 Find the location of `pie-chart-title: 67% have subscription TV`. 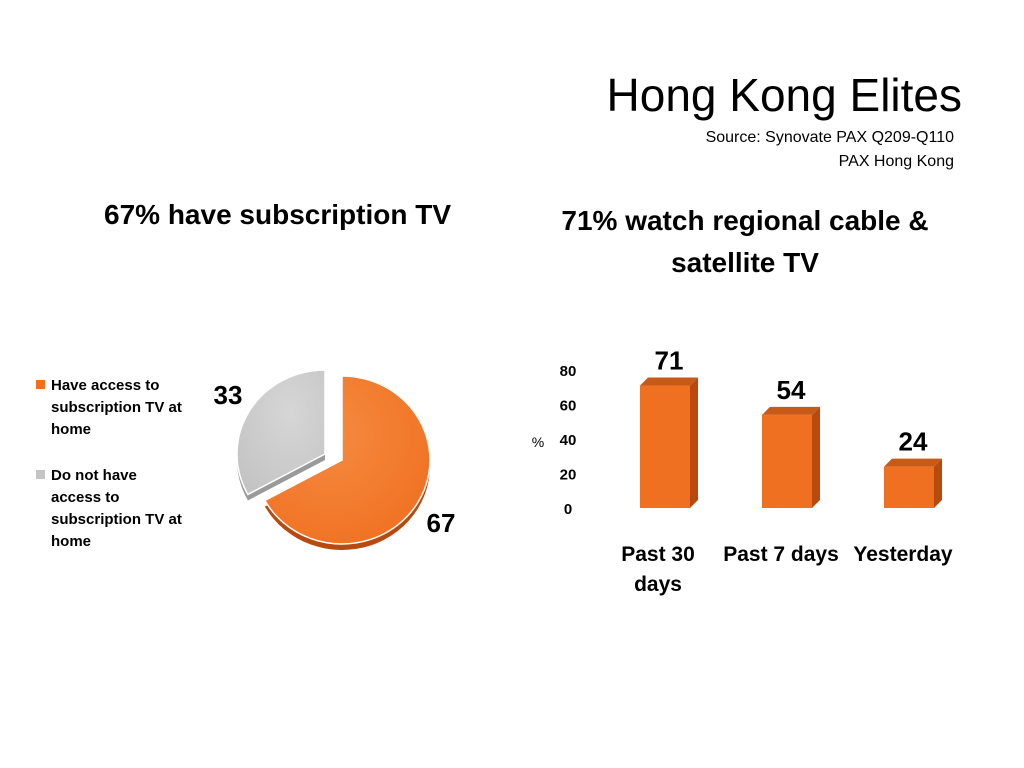

pie-chart-title: 67% have subscription TV is located at coordinates (277, 214).